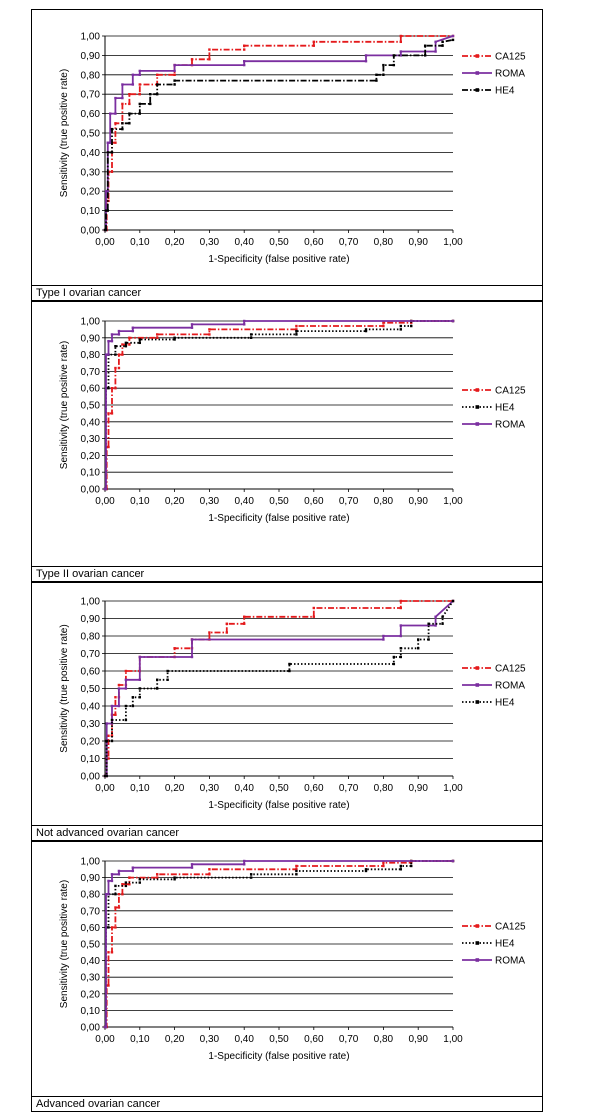 This screenshot has height=1117, width=600. Describe the element at coordinates (91, 961) in the screenshot. I see `y-tick-label: 0,40` at that location.